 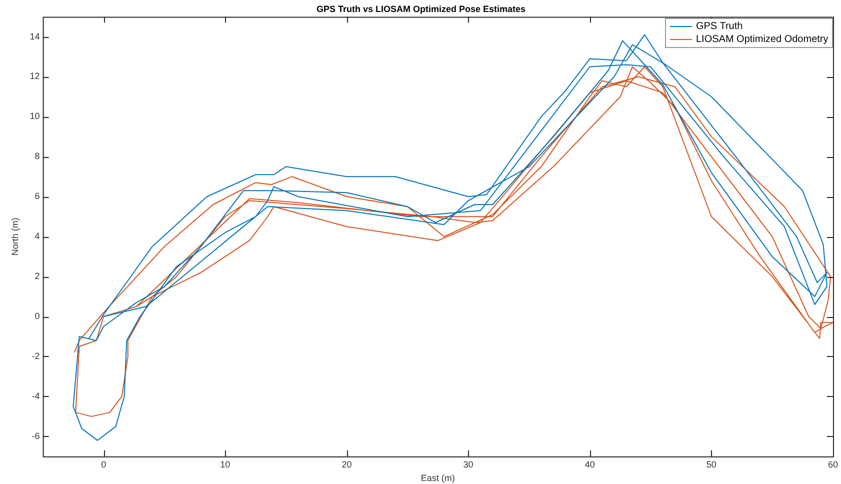 What do you see at coordinates (37, 236) in the screenshot?
I see `y-tick-label: 4` at bounding box center [37, 236].